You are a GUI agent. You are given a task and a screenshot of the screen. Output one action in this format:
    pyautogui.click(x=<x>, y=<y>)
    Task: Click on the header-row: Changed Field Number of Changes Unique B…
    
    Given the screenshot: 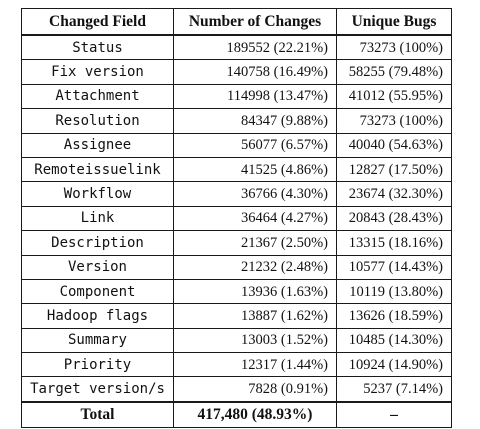 What is the action you would take?
    pyautogui.click(x=236, y=22)
    